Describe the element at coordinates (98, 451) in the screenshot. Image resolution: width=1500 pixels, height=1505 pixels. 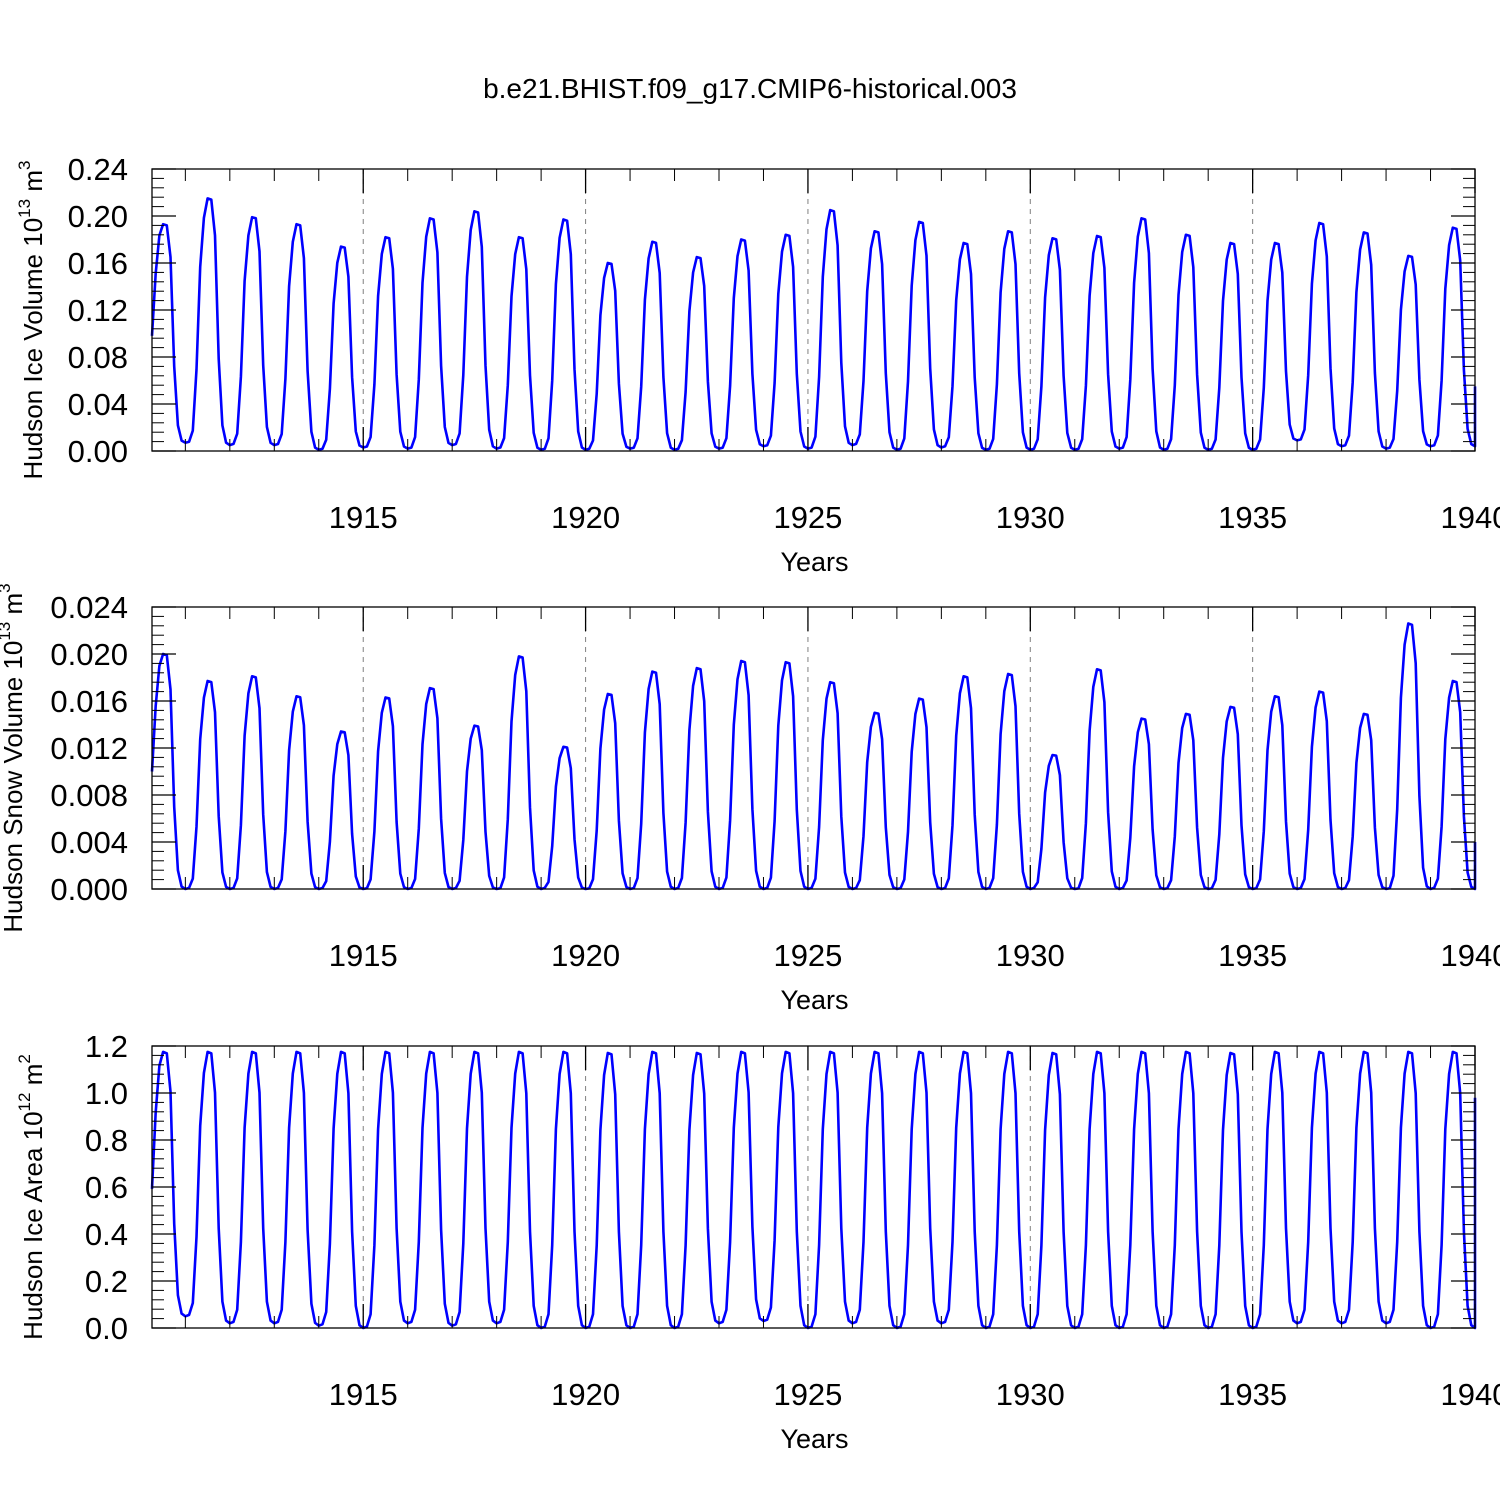
I see `y-tick-label: 0.00` at that location.